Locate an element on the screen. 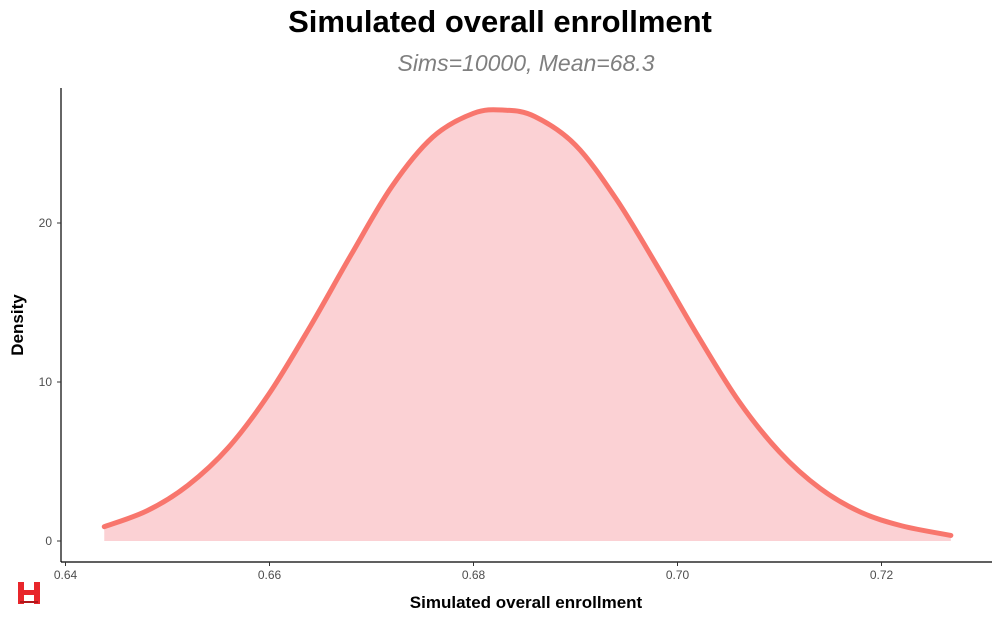 This screenshot has height=618, width=1000. x-tick-label: 0.68 is located at coordinates (474, 575).